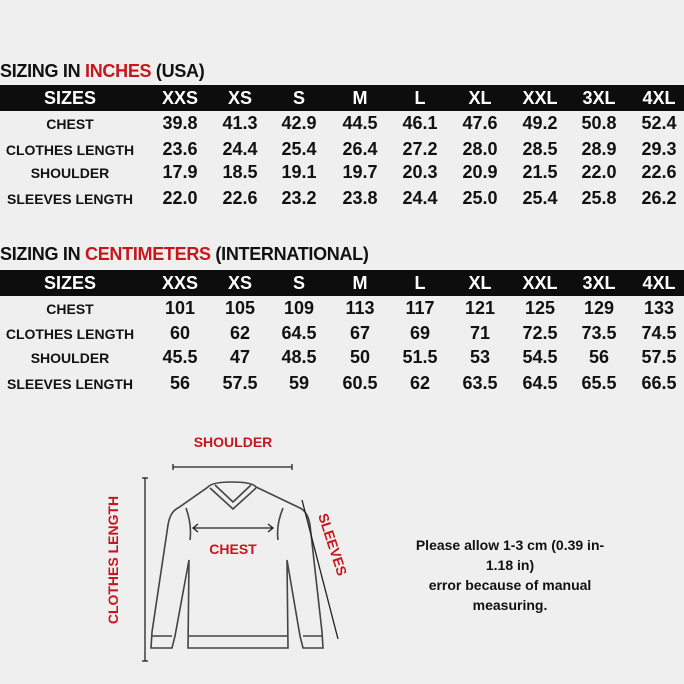 The width and height of the screenshot is (684, 684). I want to click on inches-header-row: SIZES XXS XS S M L XL XXL 3XL 4XL, so click(342, 98).